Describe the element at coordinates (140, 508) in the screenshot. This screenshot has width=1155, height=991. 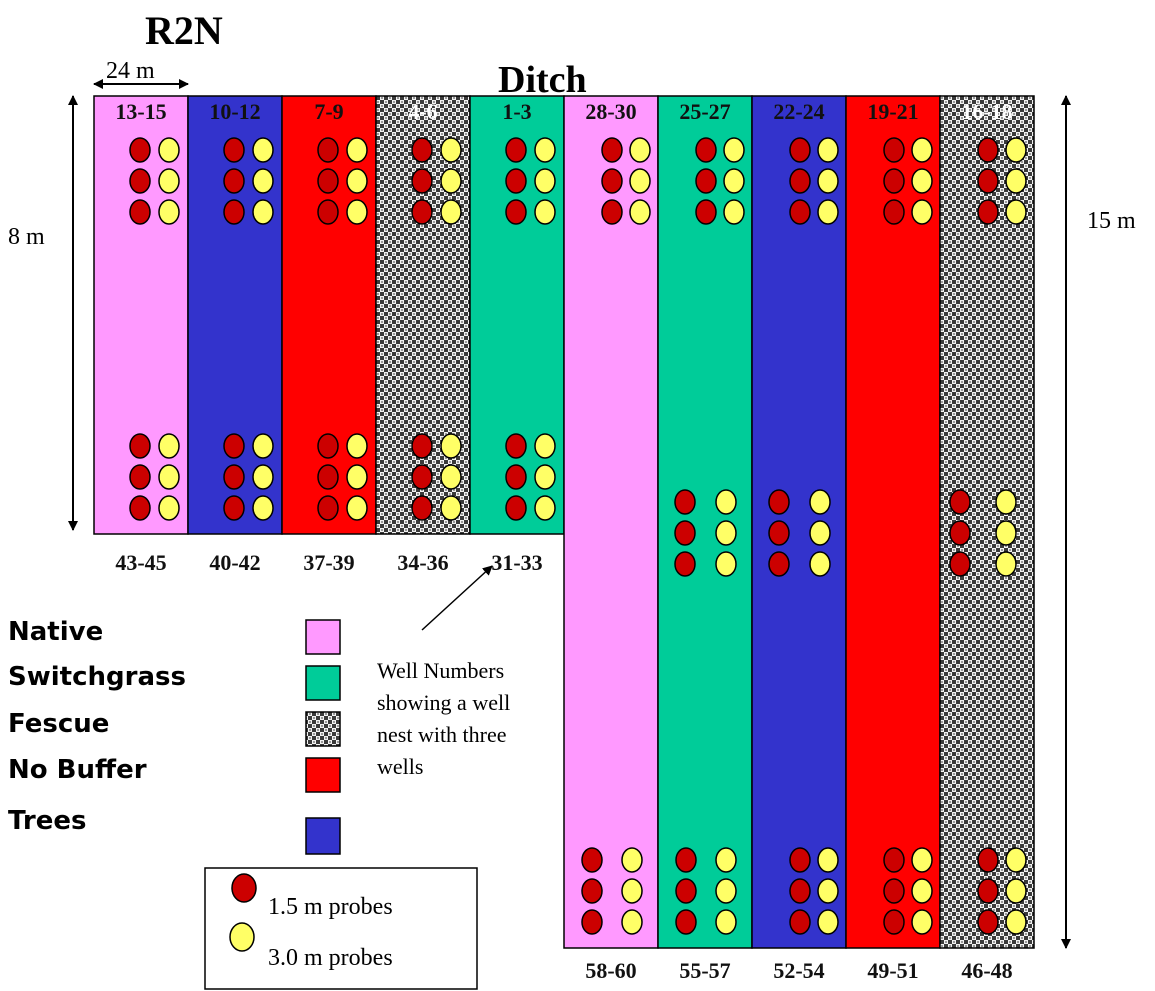
I see `nest-bottom-left-1-probe-1-5m` at that location.